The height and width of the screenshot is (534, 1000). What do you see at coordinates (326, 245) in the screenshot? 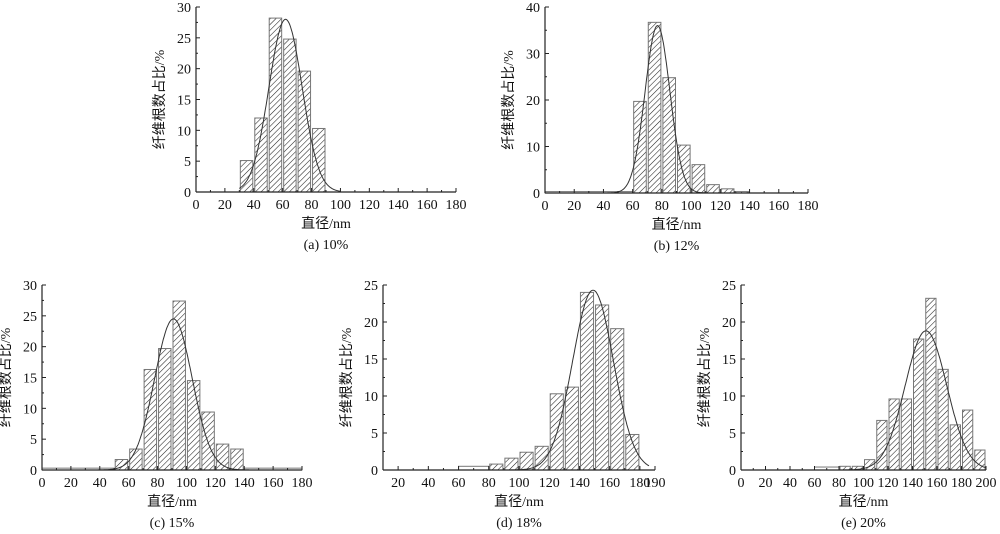
I see `chart-caption: (a) 10%` at bounding box center [326, 245].